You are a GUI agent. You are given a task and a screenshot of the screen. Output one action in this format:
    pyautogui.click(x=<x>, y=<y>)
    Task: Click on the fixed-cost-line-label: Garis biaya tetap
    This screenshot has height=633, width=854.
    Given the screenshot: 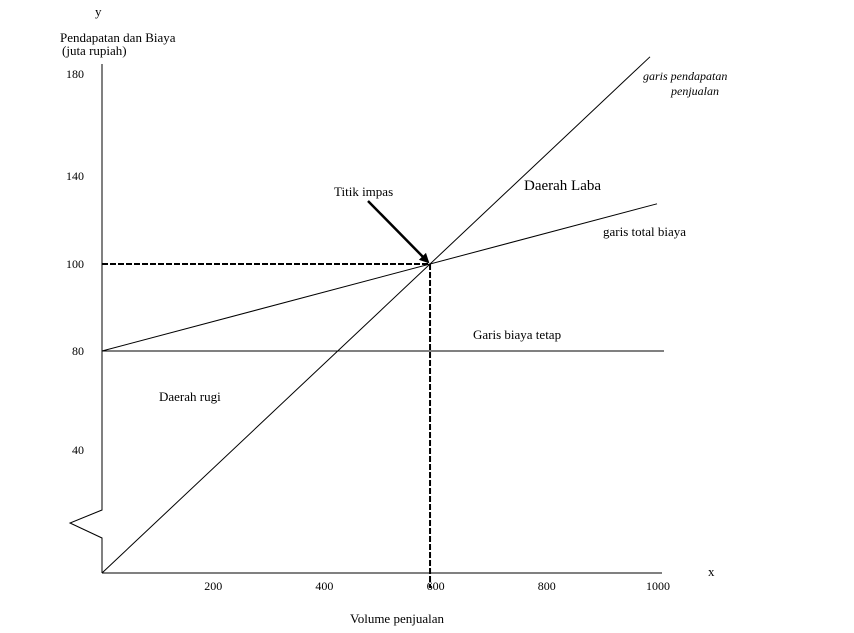 What is the action you would take?
    pyautogui.click(x=517, y=334)
    